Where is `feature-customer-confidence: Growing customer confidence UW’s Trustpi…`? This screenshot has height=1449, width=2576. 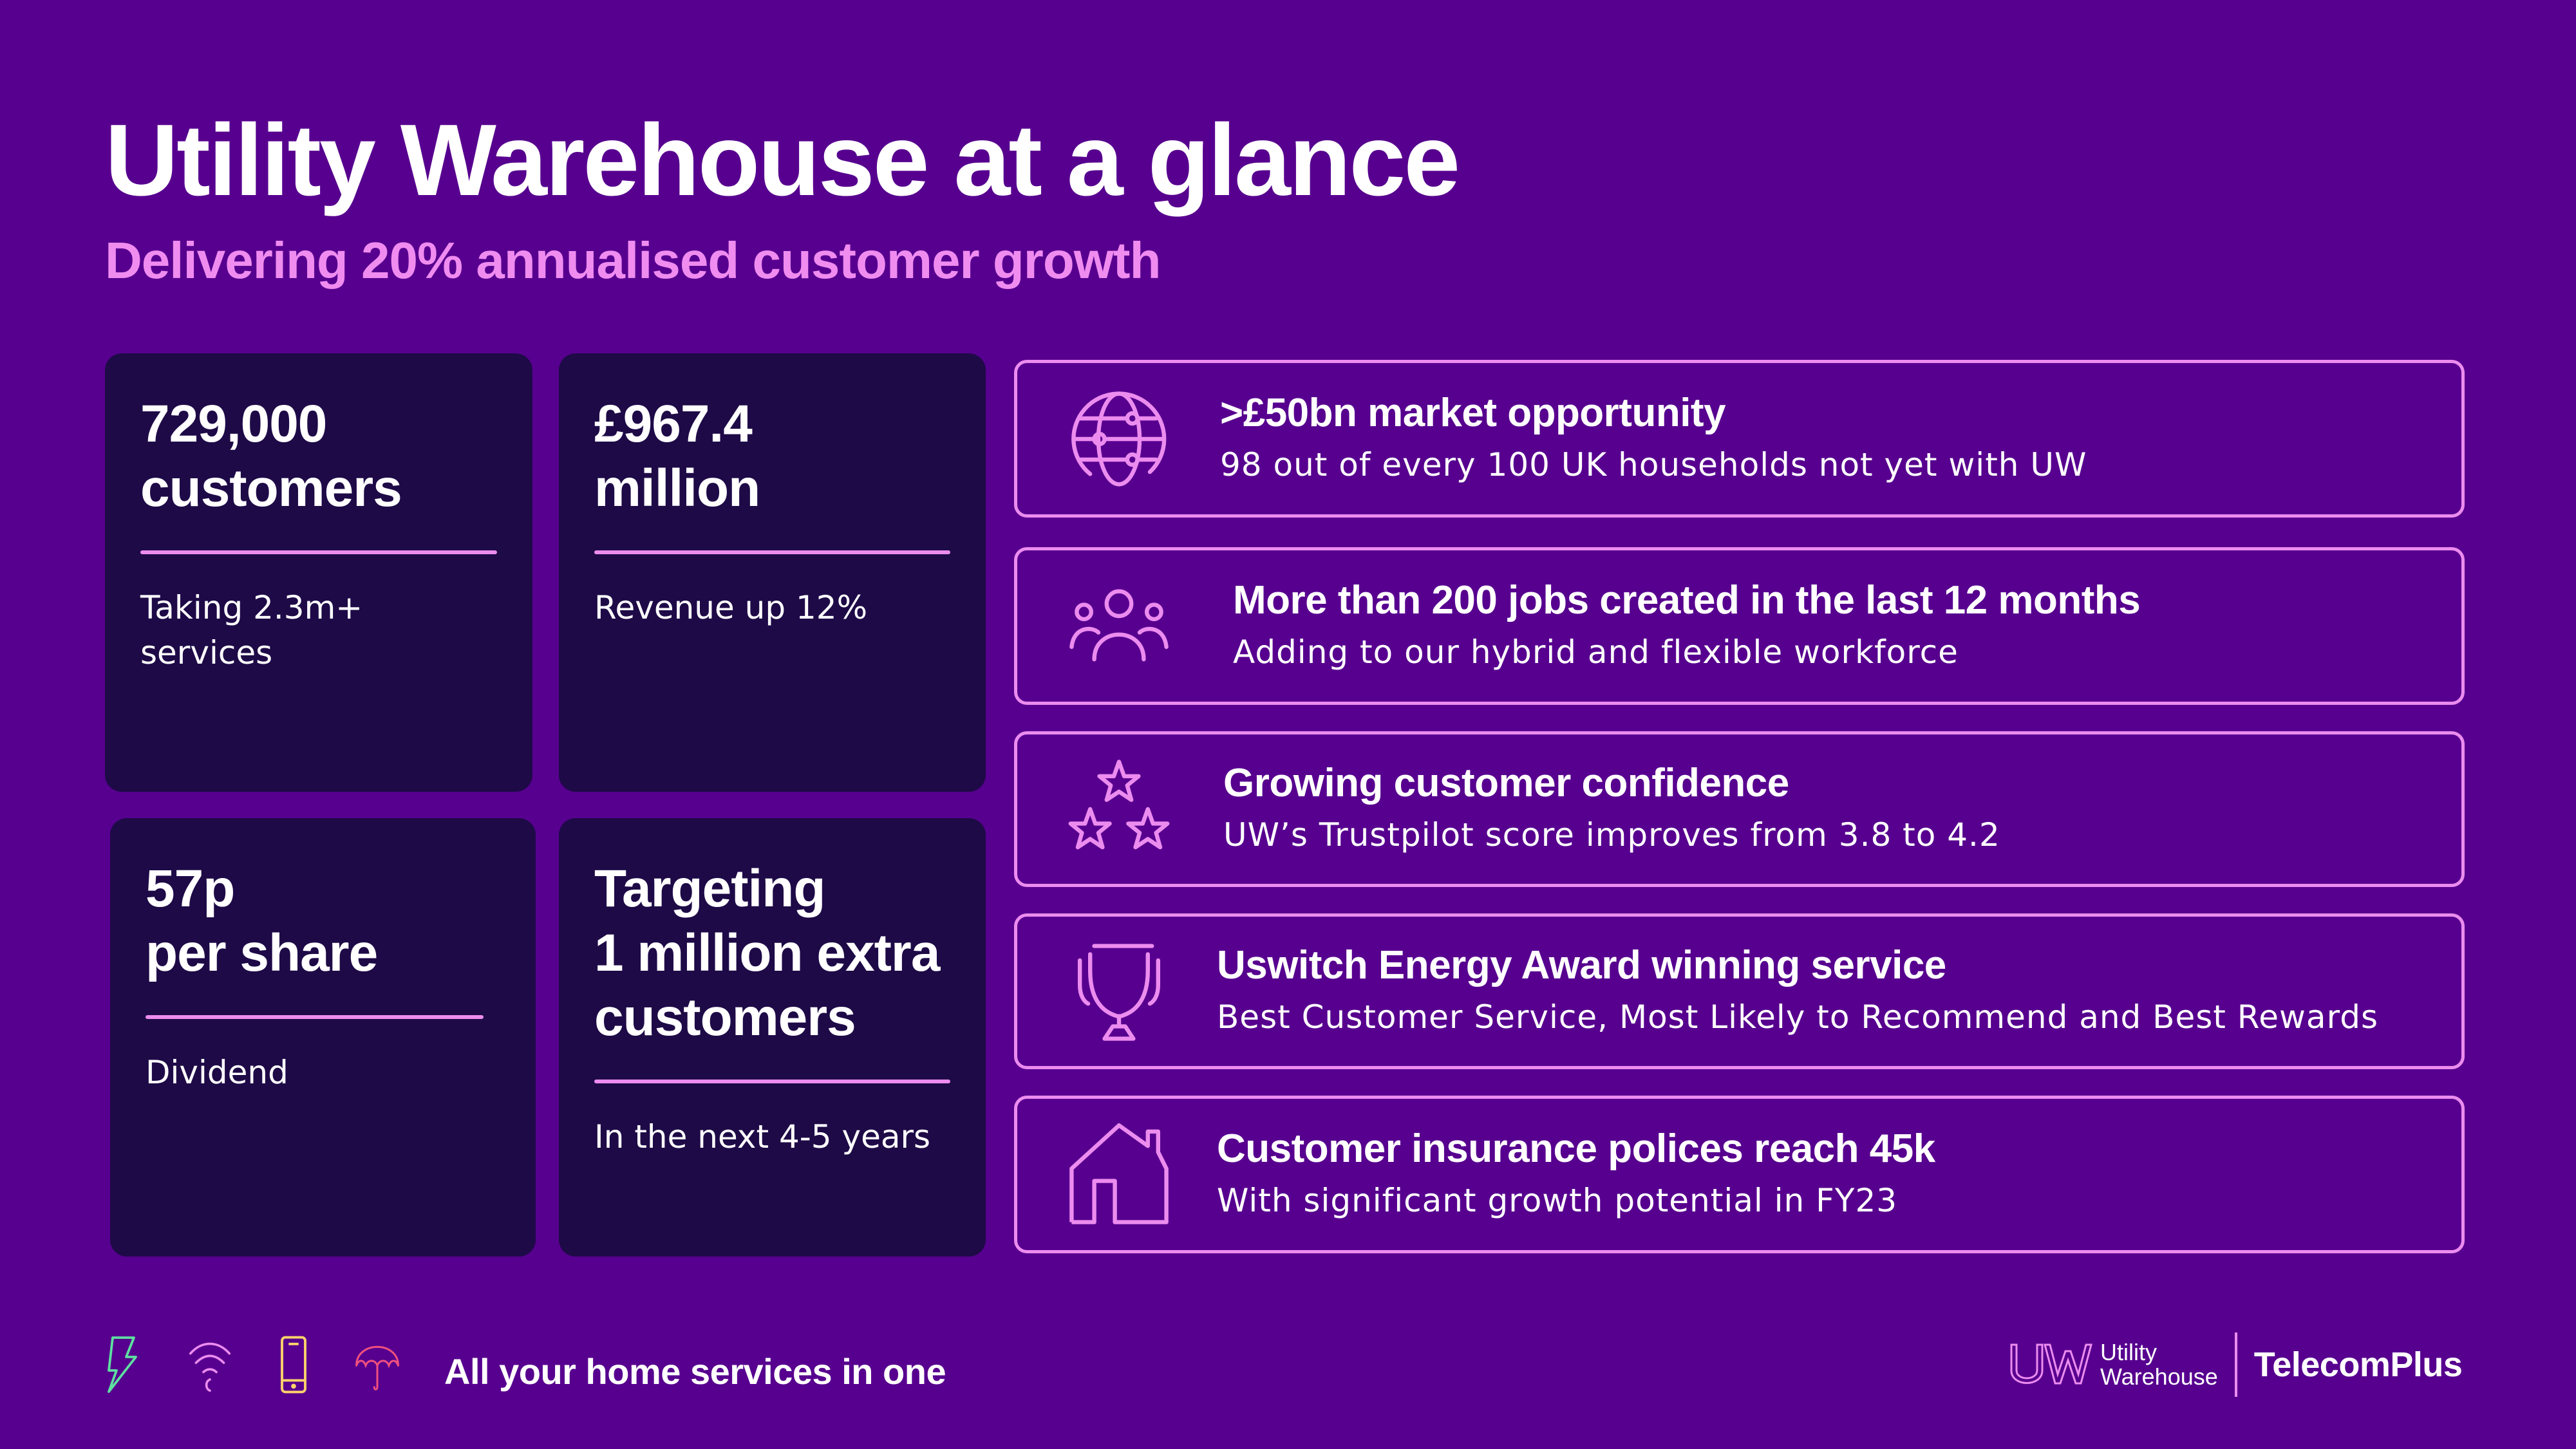 feature-customer-confidence: Growing customer confidence UW’s Trustpi… is located at coordinates (1739, 809).